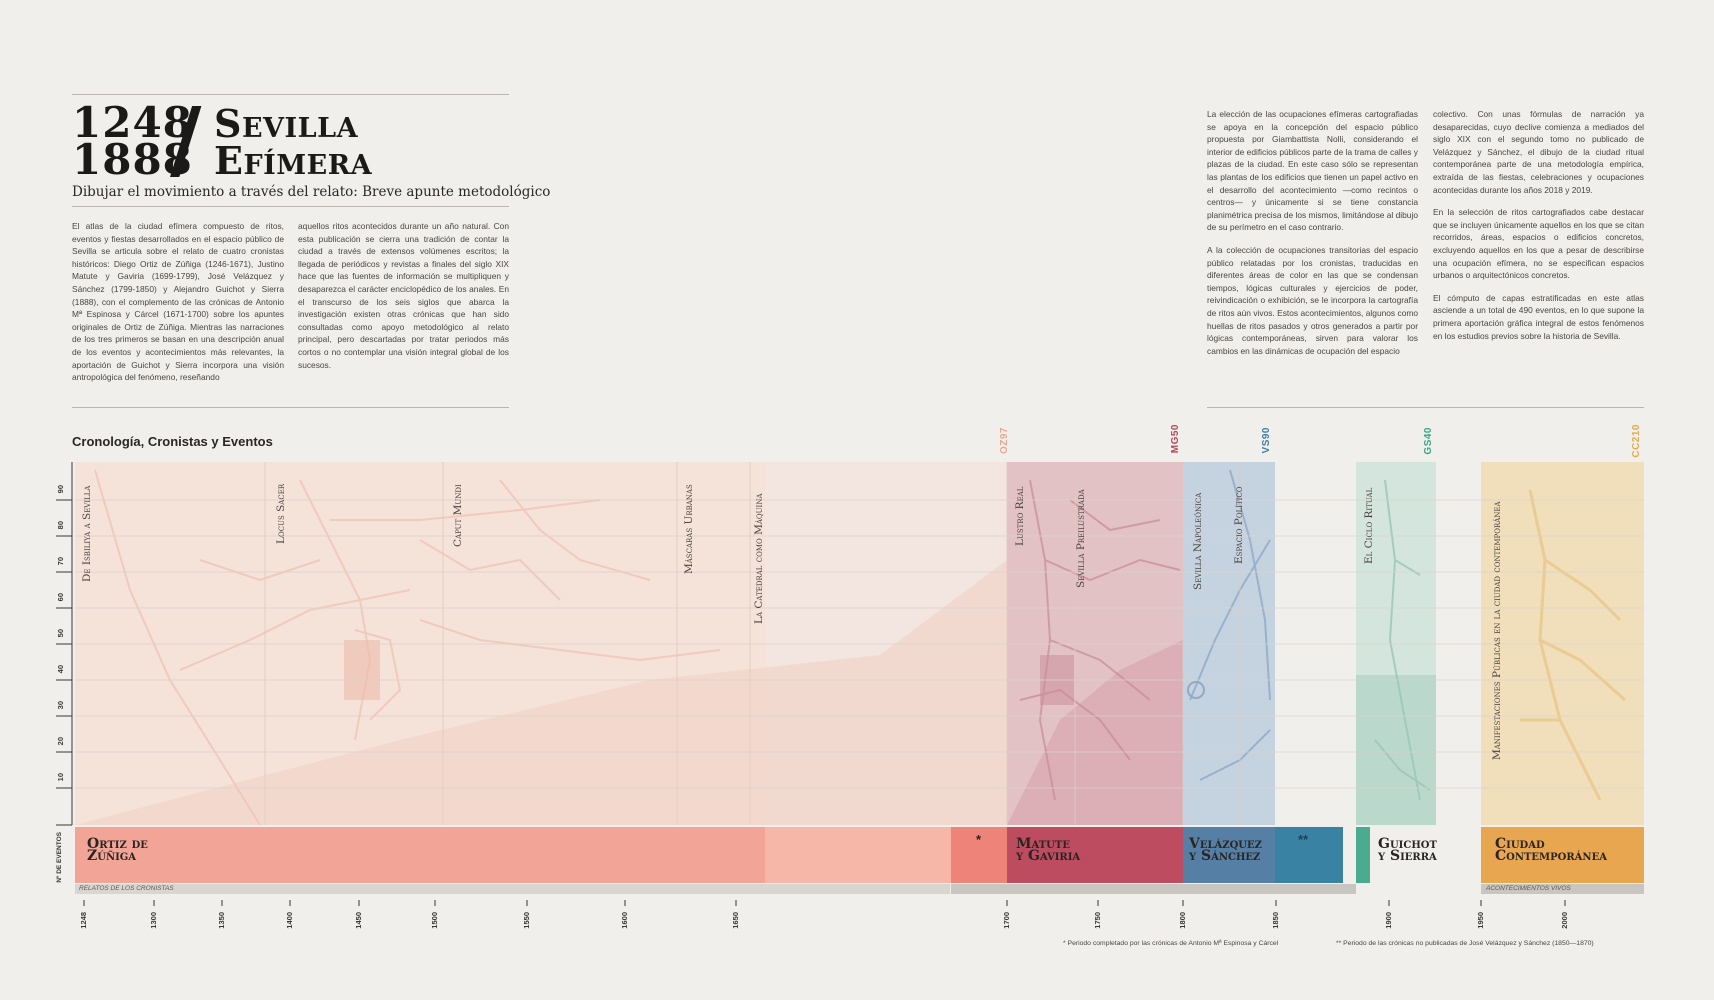 The image size is (1714, 1000). Describe the element at coordinates (290, 407) in the screenshot. I see `intro-bottom-rule` at that location.